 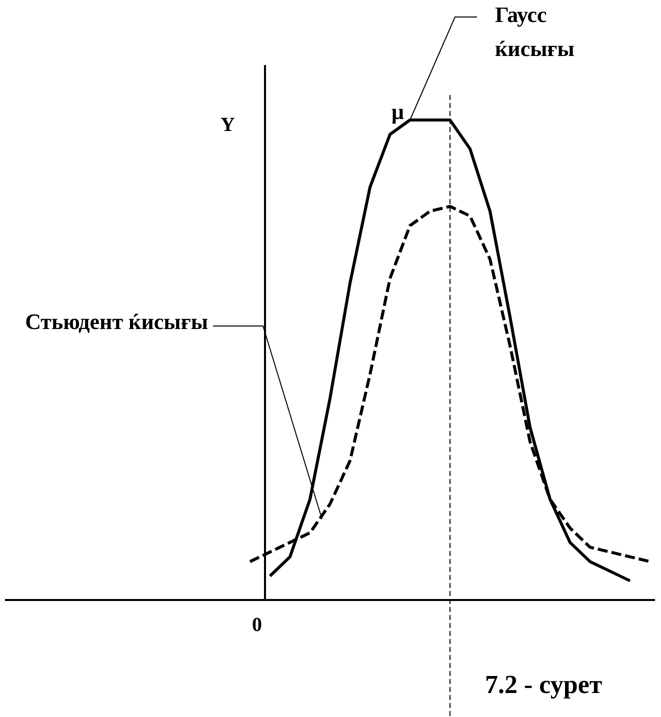 What do you see at coordinates (257, 625) in the screenshot?
I see `text: 0` at bounding box center [257, 625].